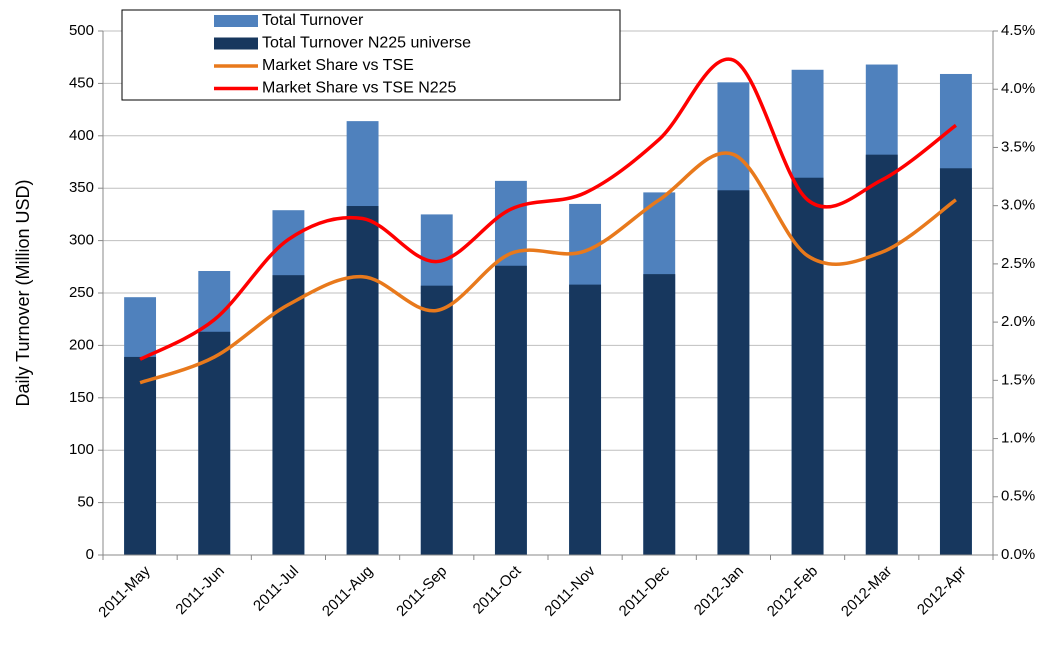 The height and width of the screenshot is (648, 1059). Describe the element at coordinates (199, 590) in the screenshot. I see `x-tick-label: 2011-Jun` at that location.